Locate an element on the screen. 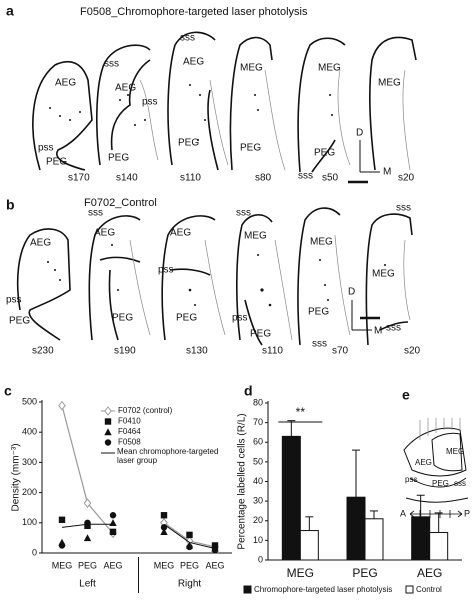 The image size is (472, 604). section-label: s190 is located at coordinates (125, 351).